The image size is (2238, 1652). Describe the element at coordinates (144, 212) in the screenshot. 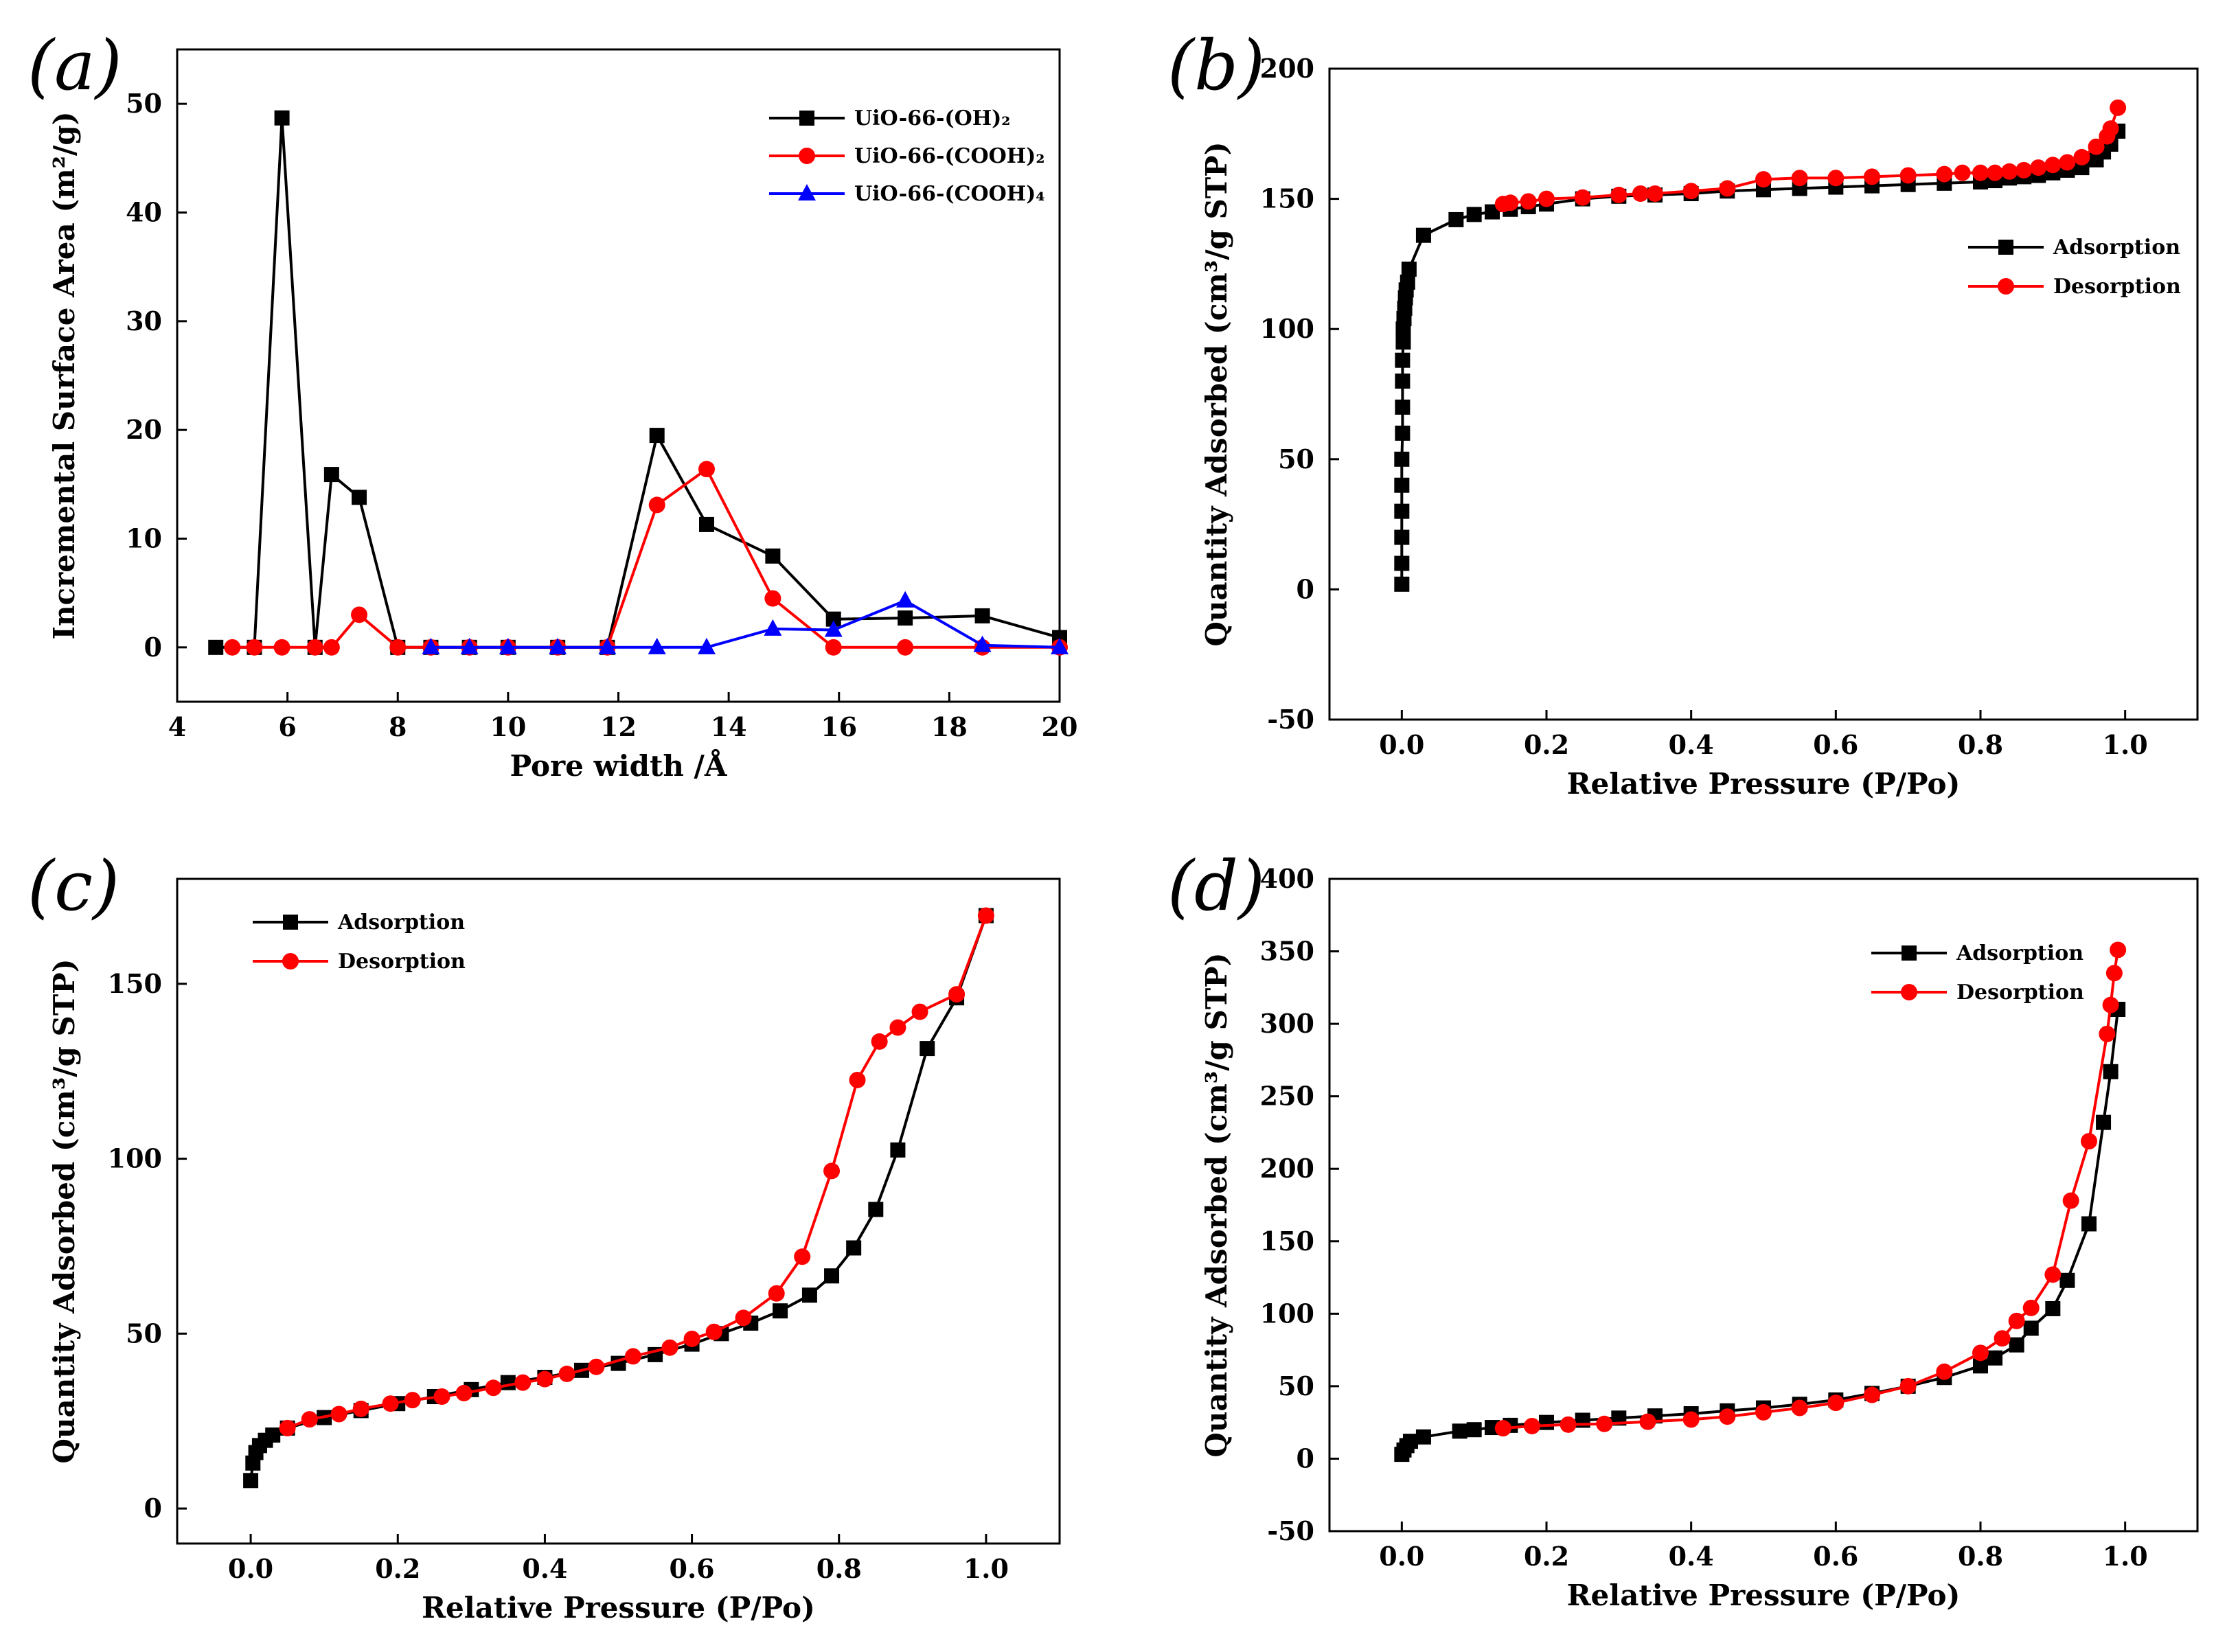

I see `y-tick-label: 40` at that location.